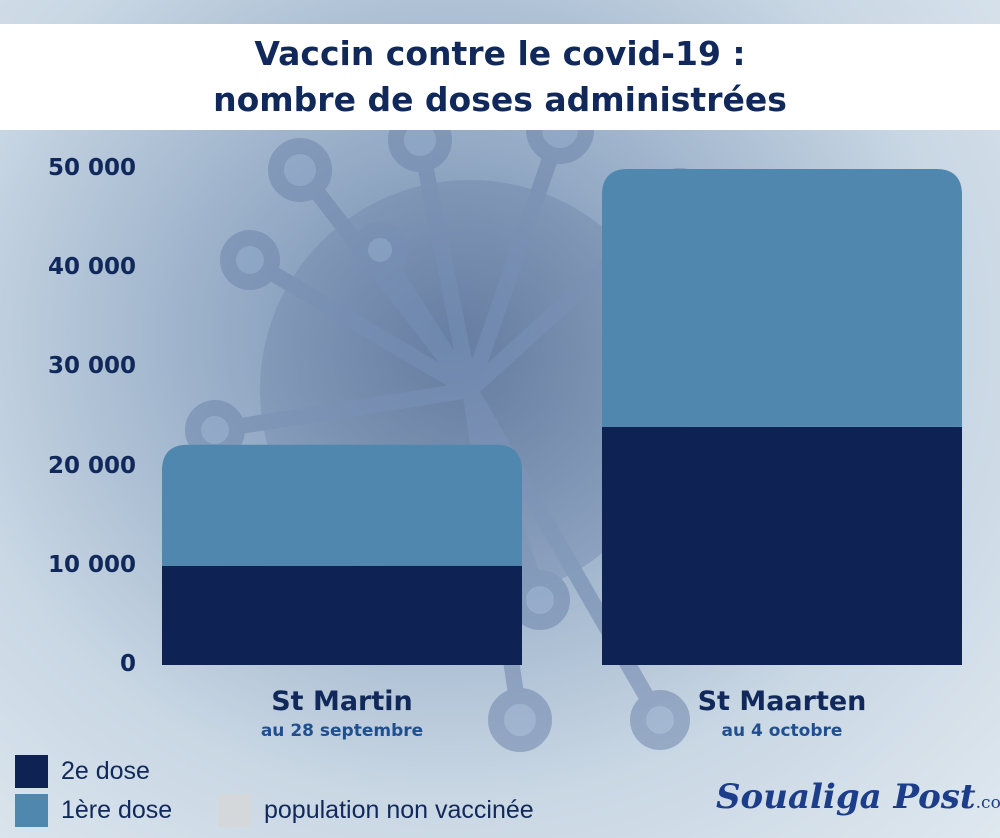 The width and height of the screenshot is (1000, 838). What do you see at coordinates (987, 803) in the screenshot?
I see `logo-suffix: .com` at bounding box center [987, 803].